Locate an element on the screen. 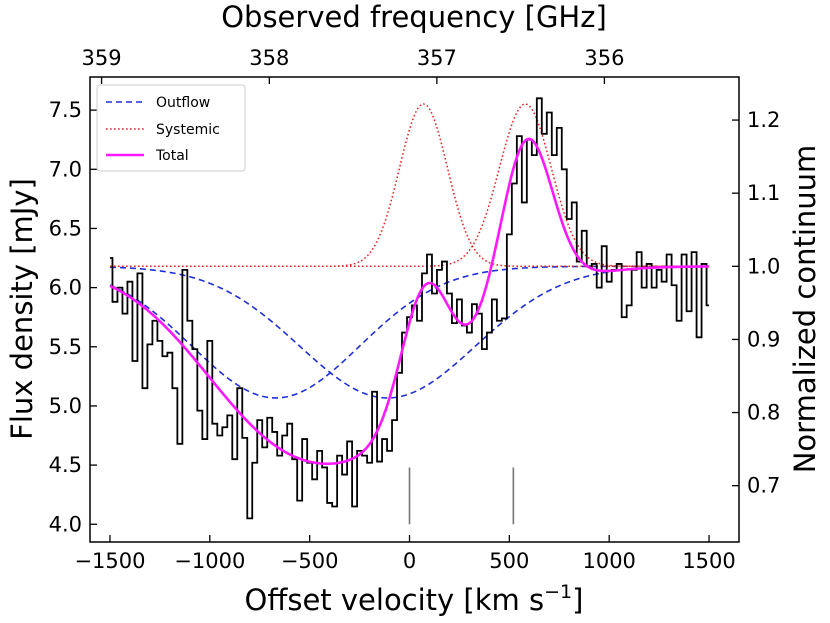  y-tick-label: 5.5 is located at coordinates (65, 347).